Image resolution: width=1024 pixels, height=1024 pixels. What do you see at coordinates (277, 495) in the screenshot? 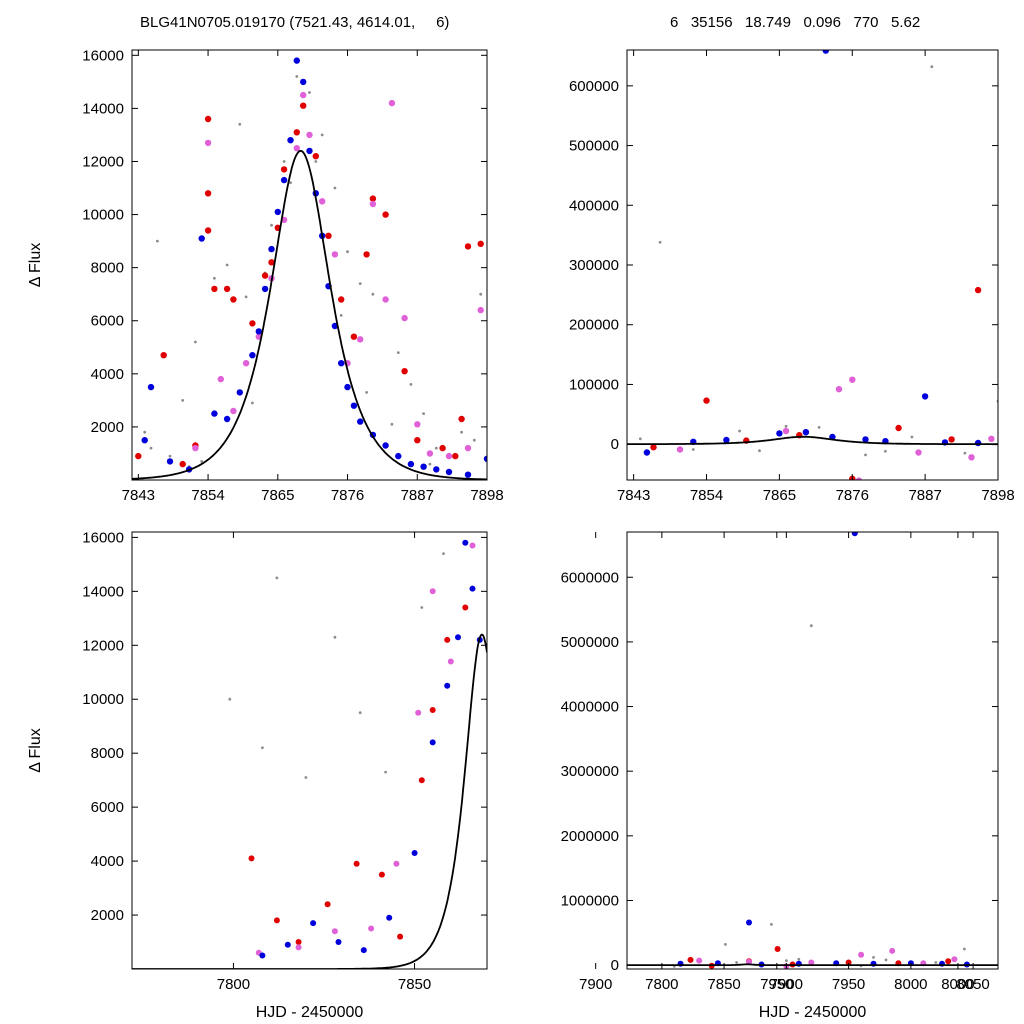
I see `x-tick-label: 7865` at bounding box center [277, 495].